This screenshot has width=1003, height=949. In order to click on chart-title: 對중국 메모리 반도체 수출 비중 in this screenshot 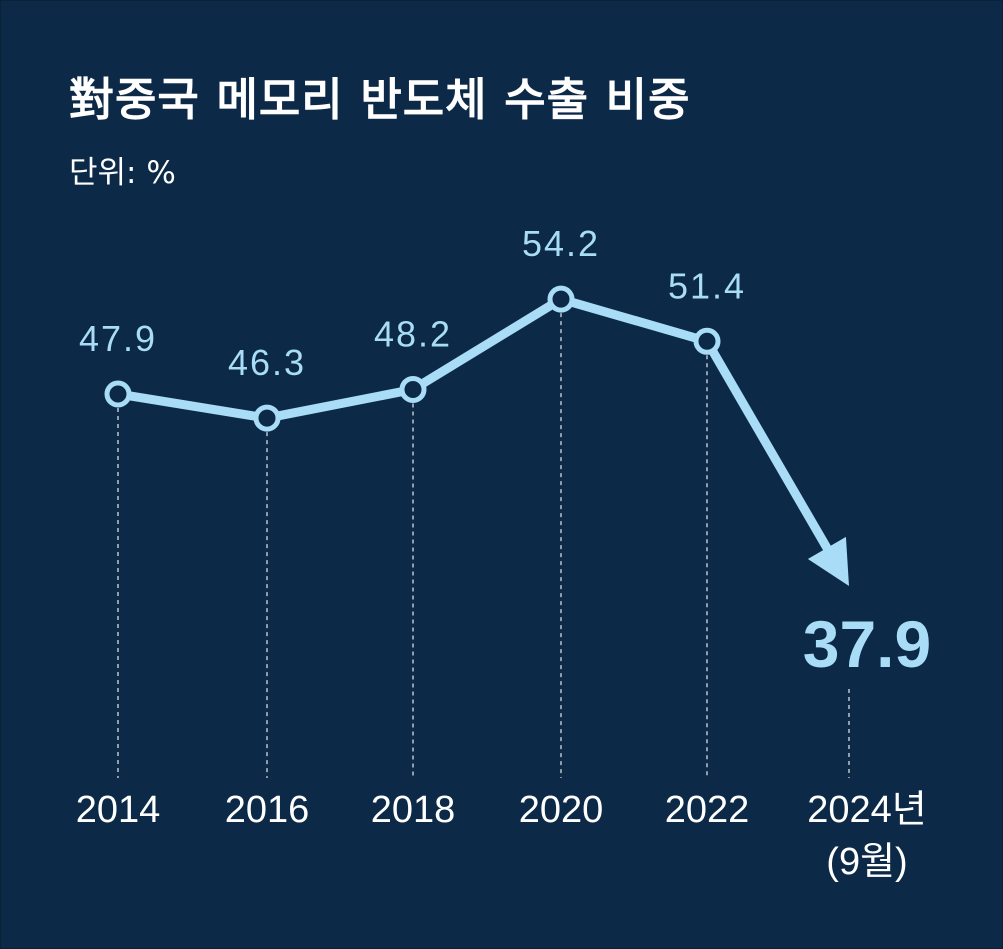, I will do `click(380, 99)`.